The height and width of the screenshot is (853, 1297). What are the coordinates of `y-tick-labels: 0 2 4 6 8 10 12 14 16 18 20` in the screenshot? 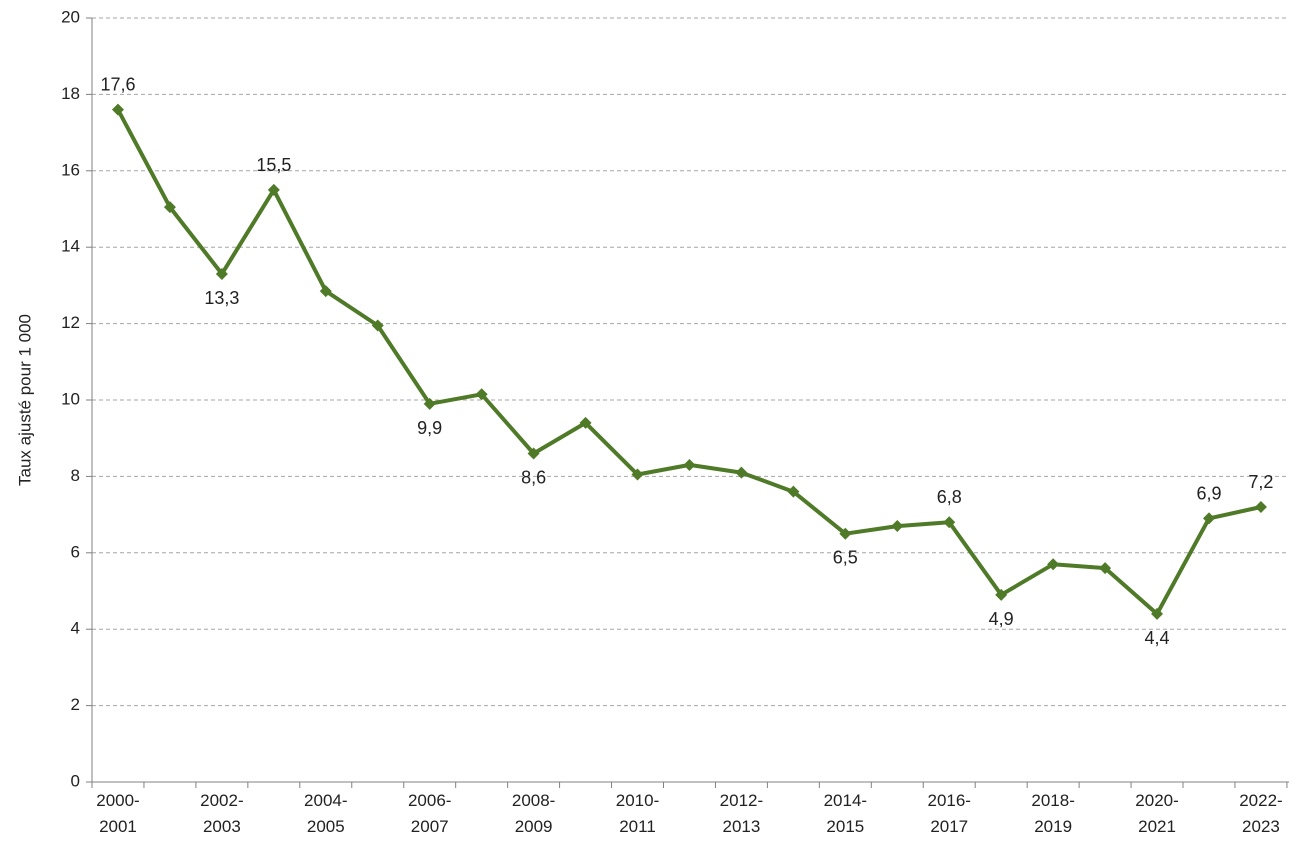 It's located at (70, 398).